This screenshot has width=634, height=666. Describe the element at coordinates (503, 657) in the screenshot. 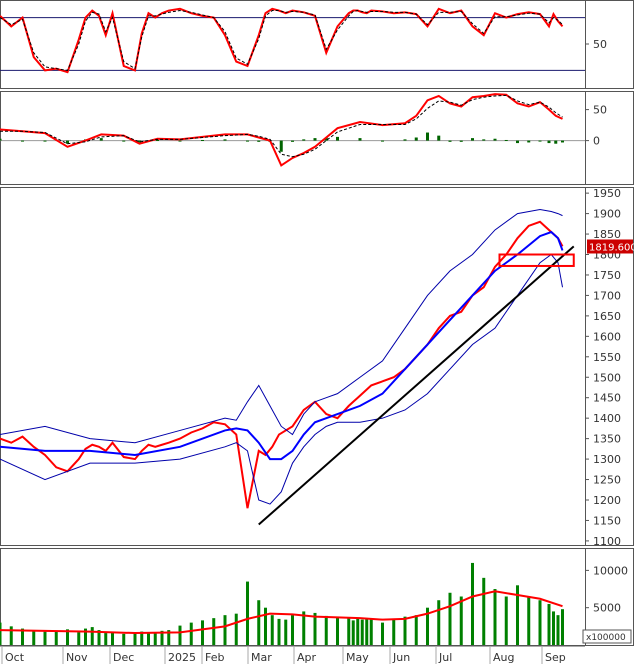

I see `x-tick-label: Aug` at that location.